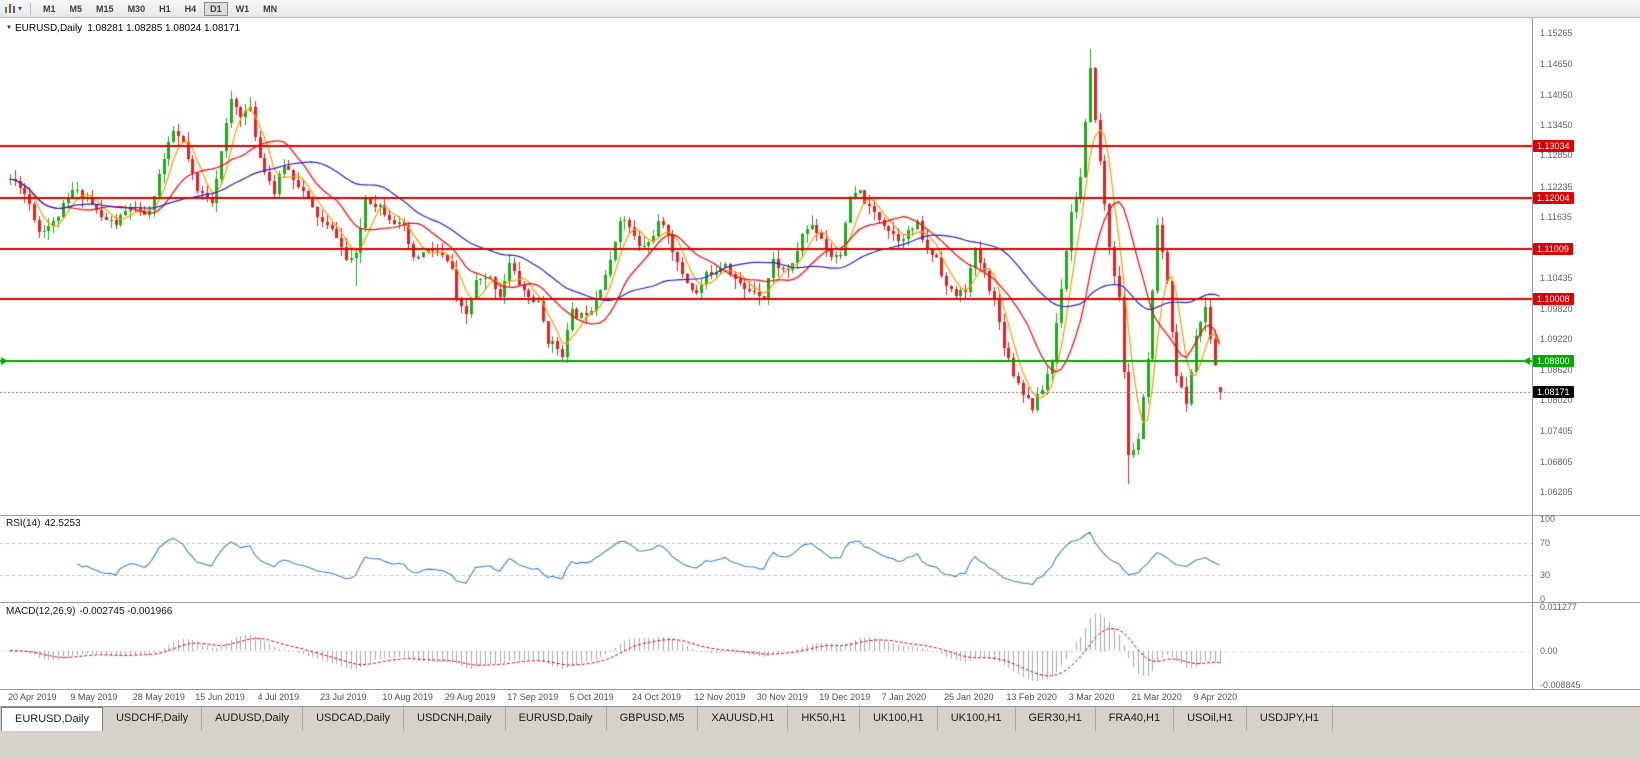 The image size is (1640, 759). I want to click on resistance-price-badge: 1.10008, so click(1553, 299).